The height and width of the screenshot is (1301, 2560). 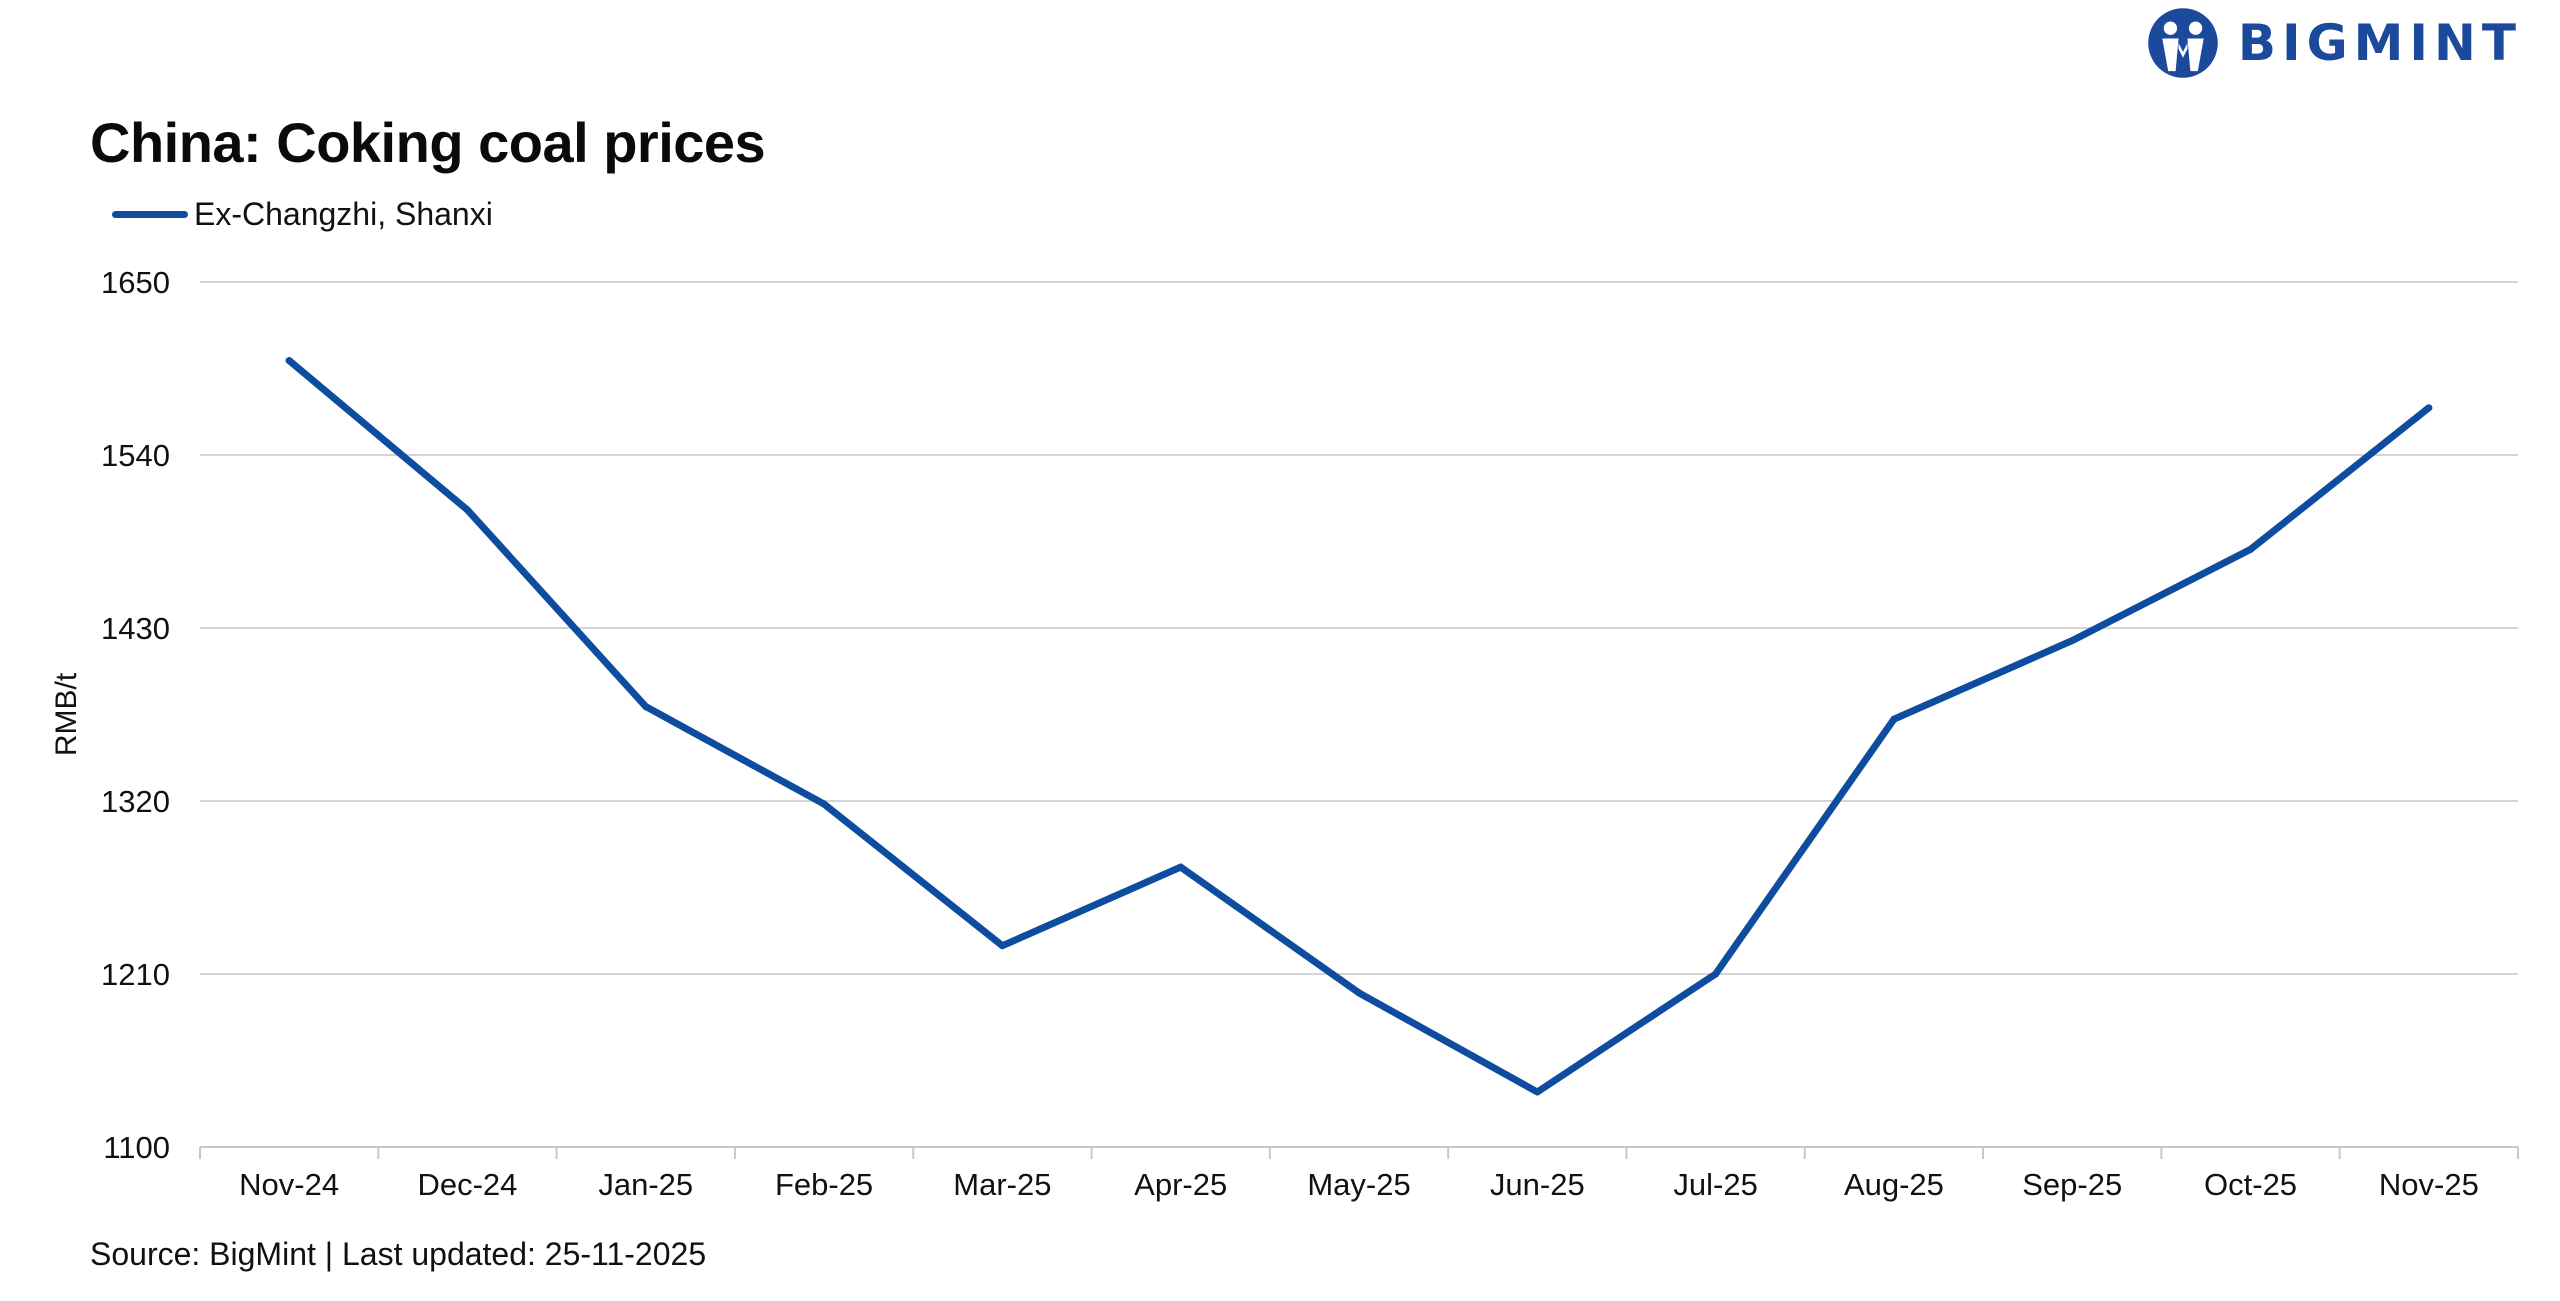 What do you see at coordinates (1358, 1184) in the screenshot?
I see `x-tick-label: May-25` at bounding box center [1358, 1184].